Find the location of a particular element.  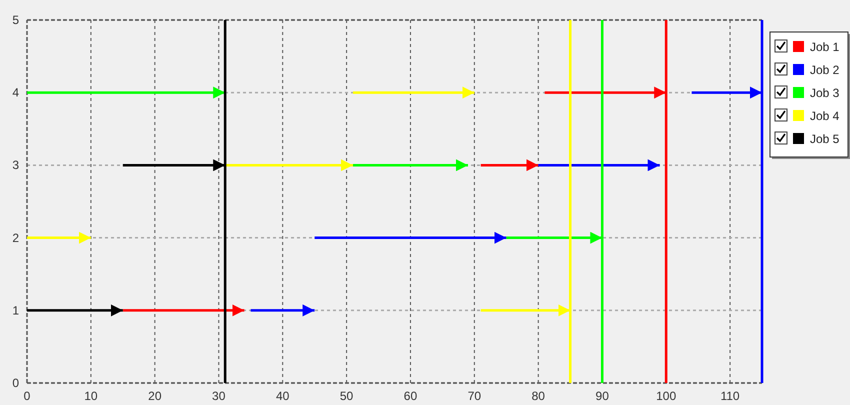

x-tick-label: 50 is located at coordinates (347, 396).